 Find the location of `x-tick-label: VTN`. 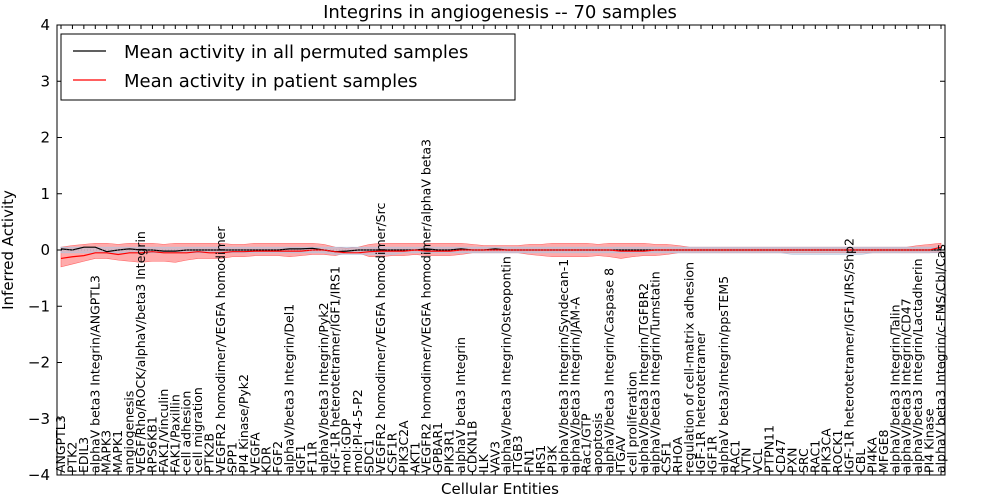

x-tick-label: VTN is located at coordinates (746, 460).